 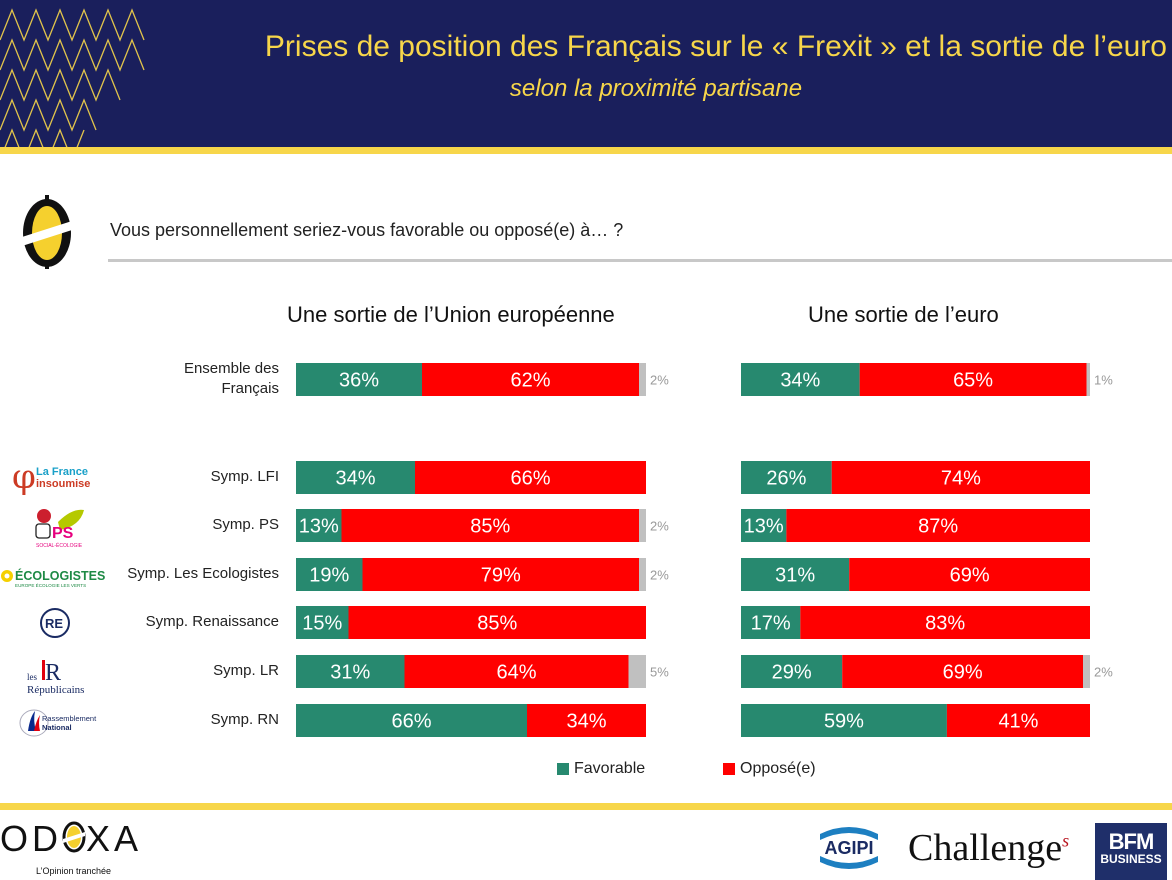 What do you see at coordinates (47, 232) in the screenshot?
I see `odoxa-lemon-icon` at bounding box center [47, 232].